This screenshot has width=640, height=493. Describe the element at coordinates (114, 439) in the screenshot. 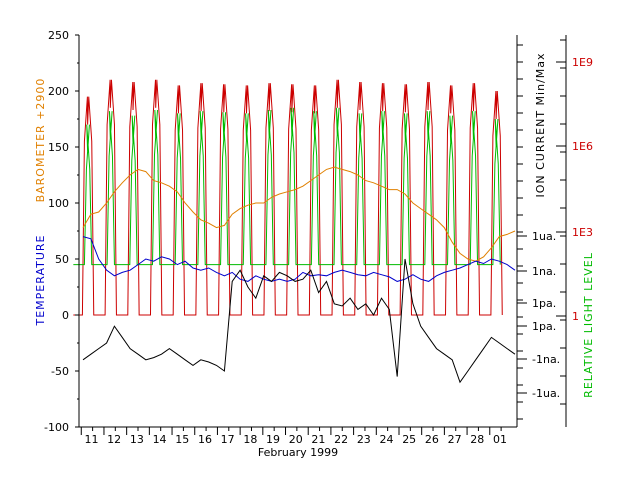

I see `x-tick-label: 12` at that location.